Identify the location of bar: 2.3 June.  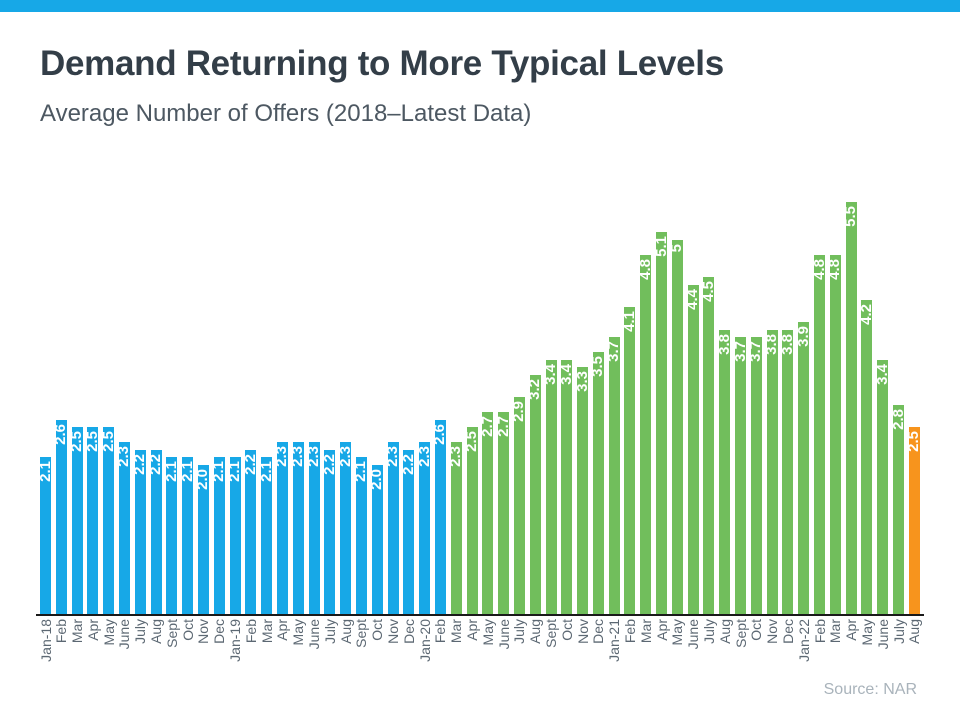
(124, 545).